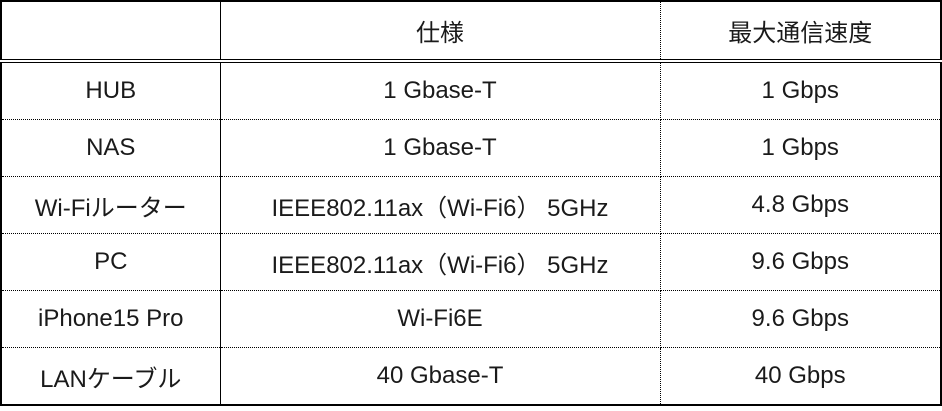  I want to click on device-name-cell: HUB, so click(111, 90).